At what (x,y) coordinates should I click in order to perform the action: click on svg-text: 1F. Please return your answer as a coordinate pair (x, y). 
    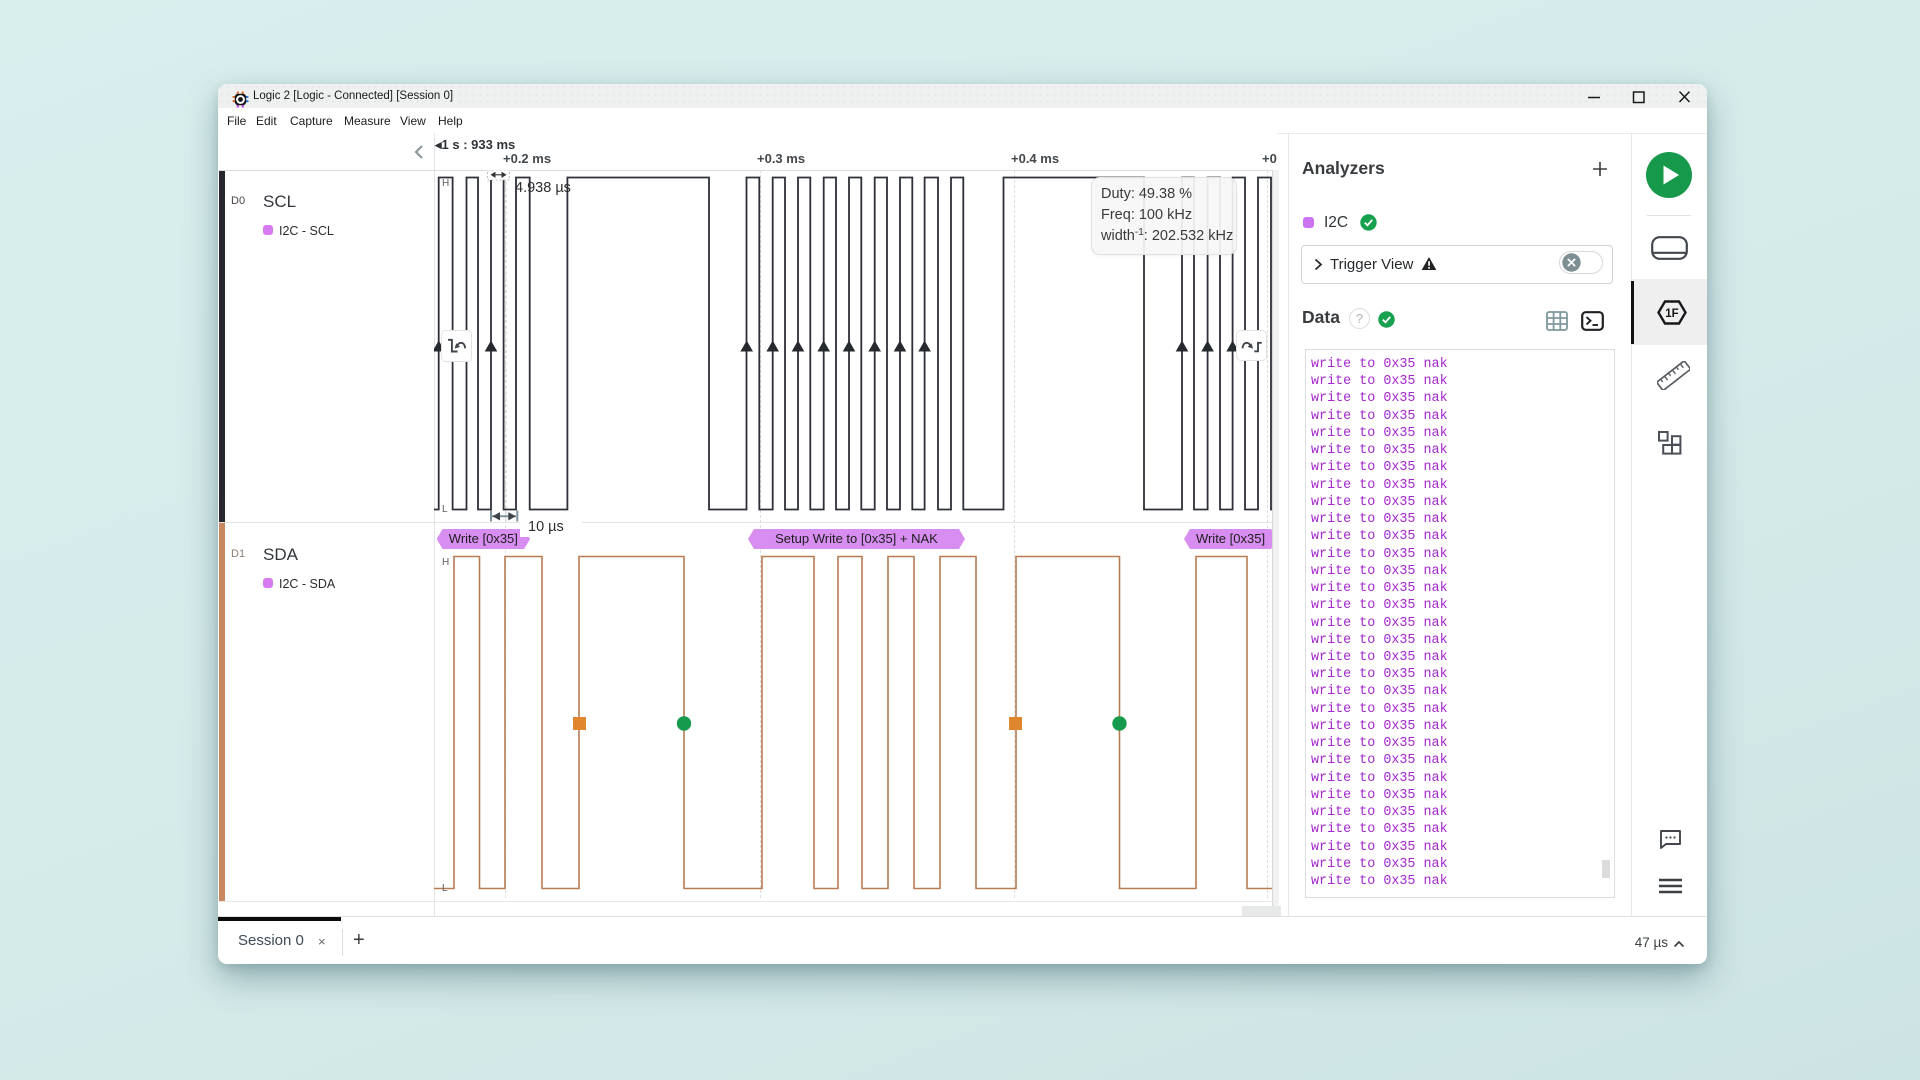
    Looking at the image, I should click on (1671, 314).